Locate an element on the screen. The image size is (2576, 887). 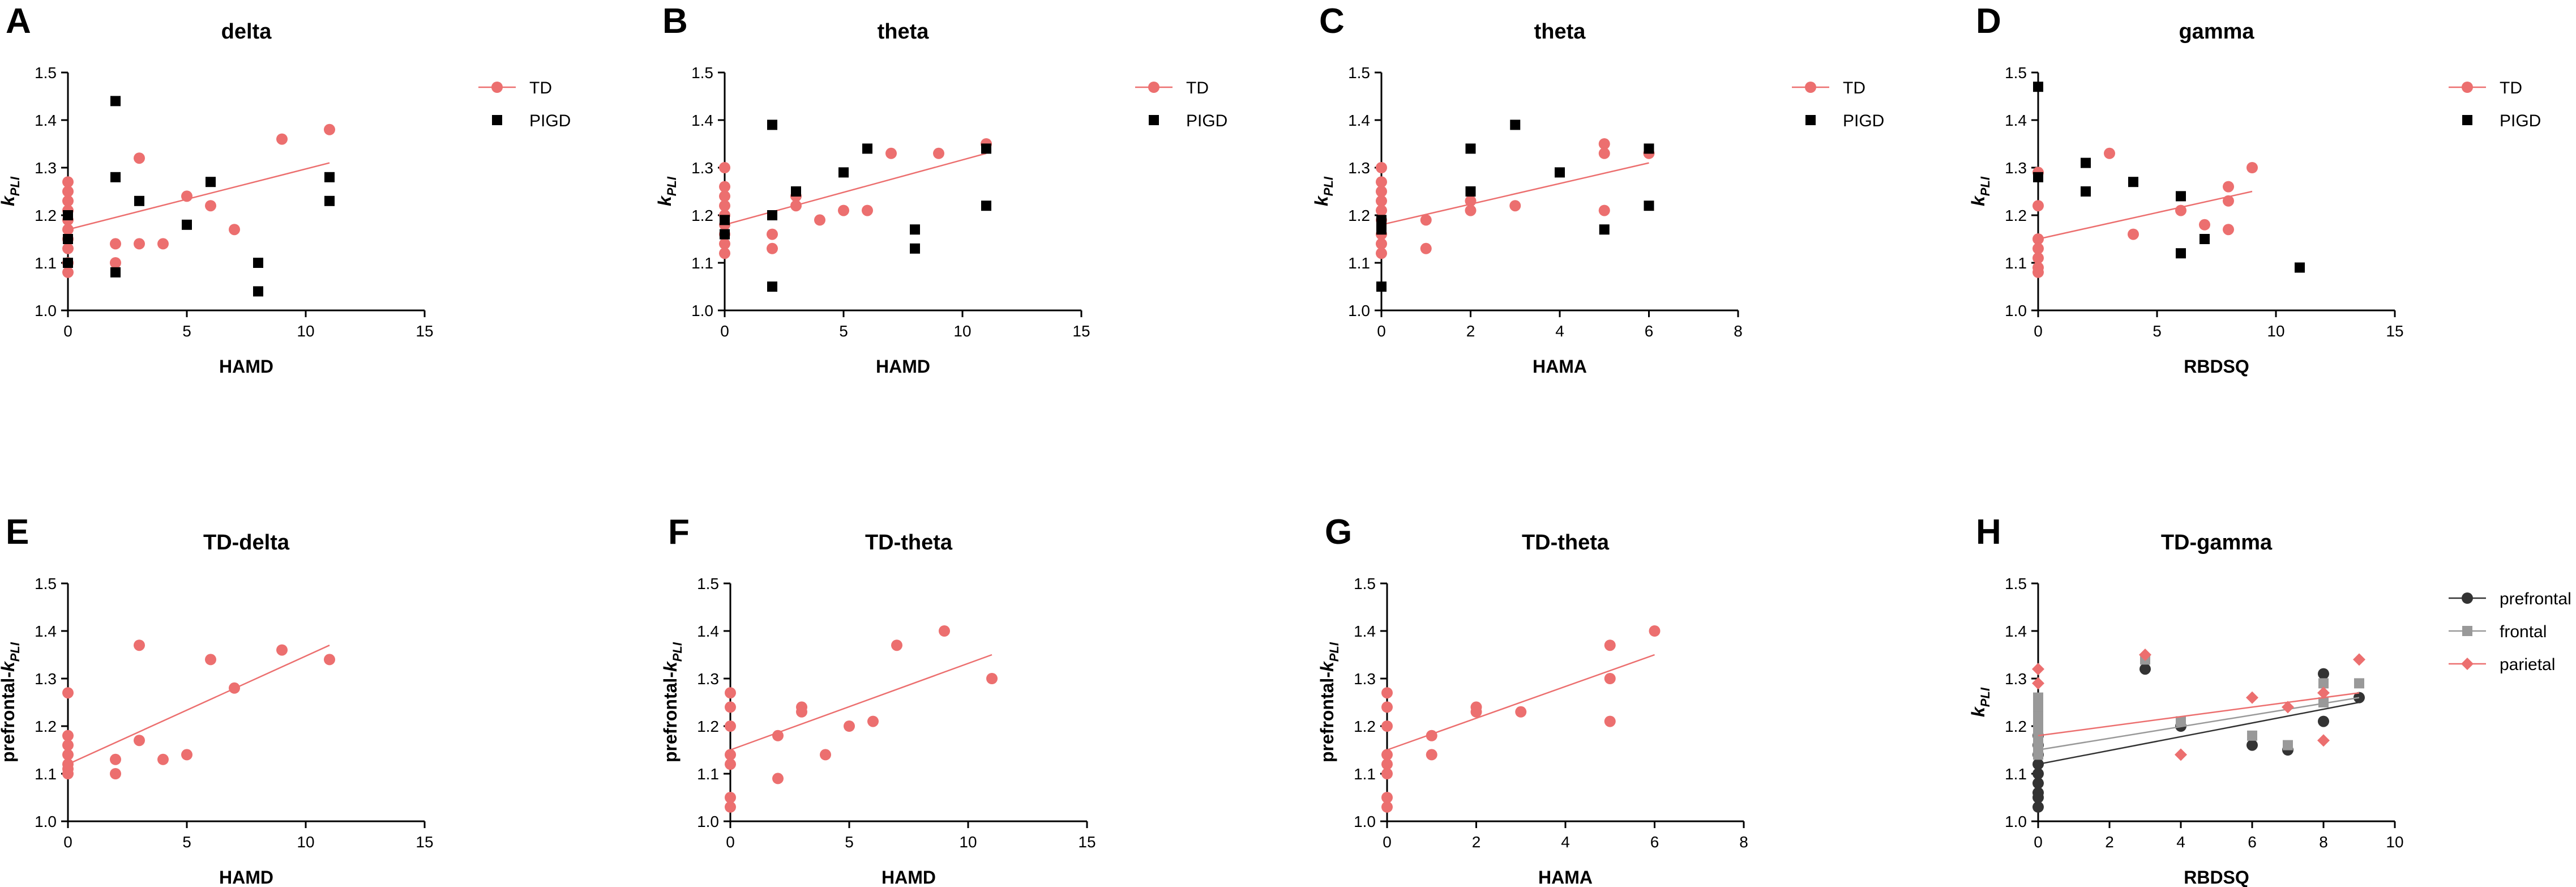
panel-a-ytick-label: 1.2 is located at coordinates (46, 216).